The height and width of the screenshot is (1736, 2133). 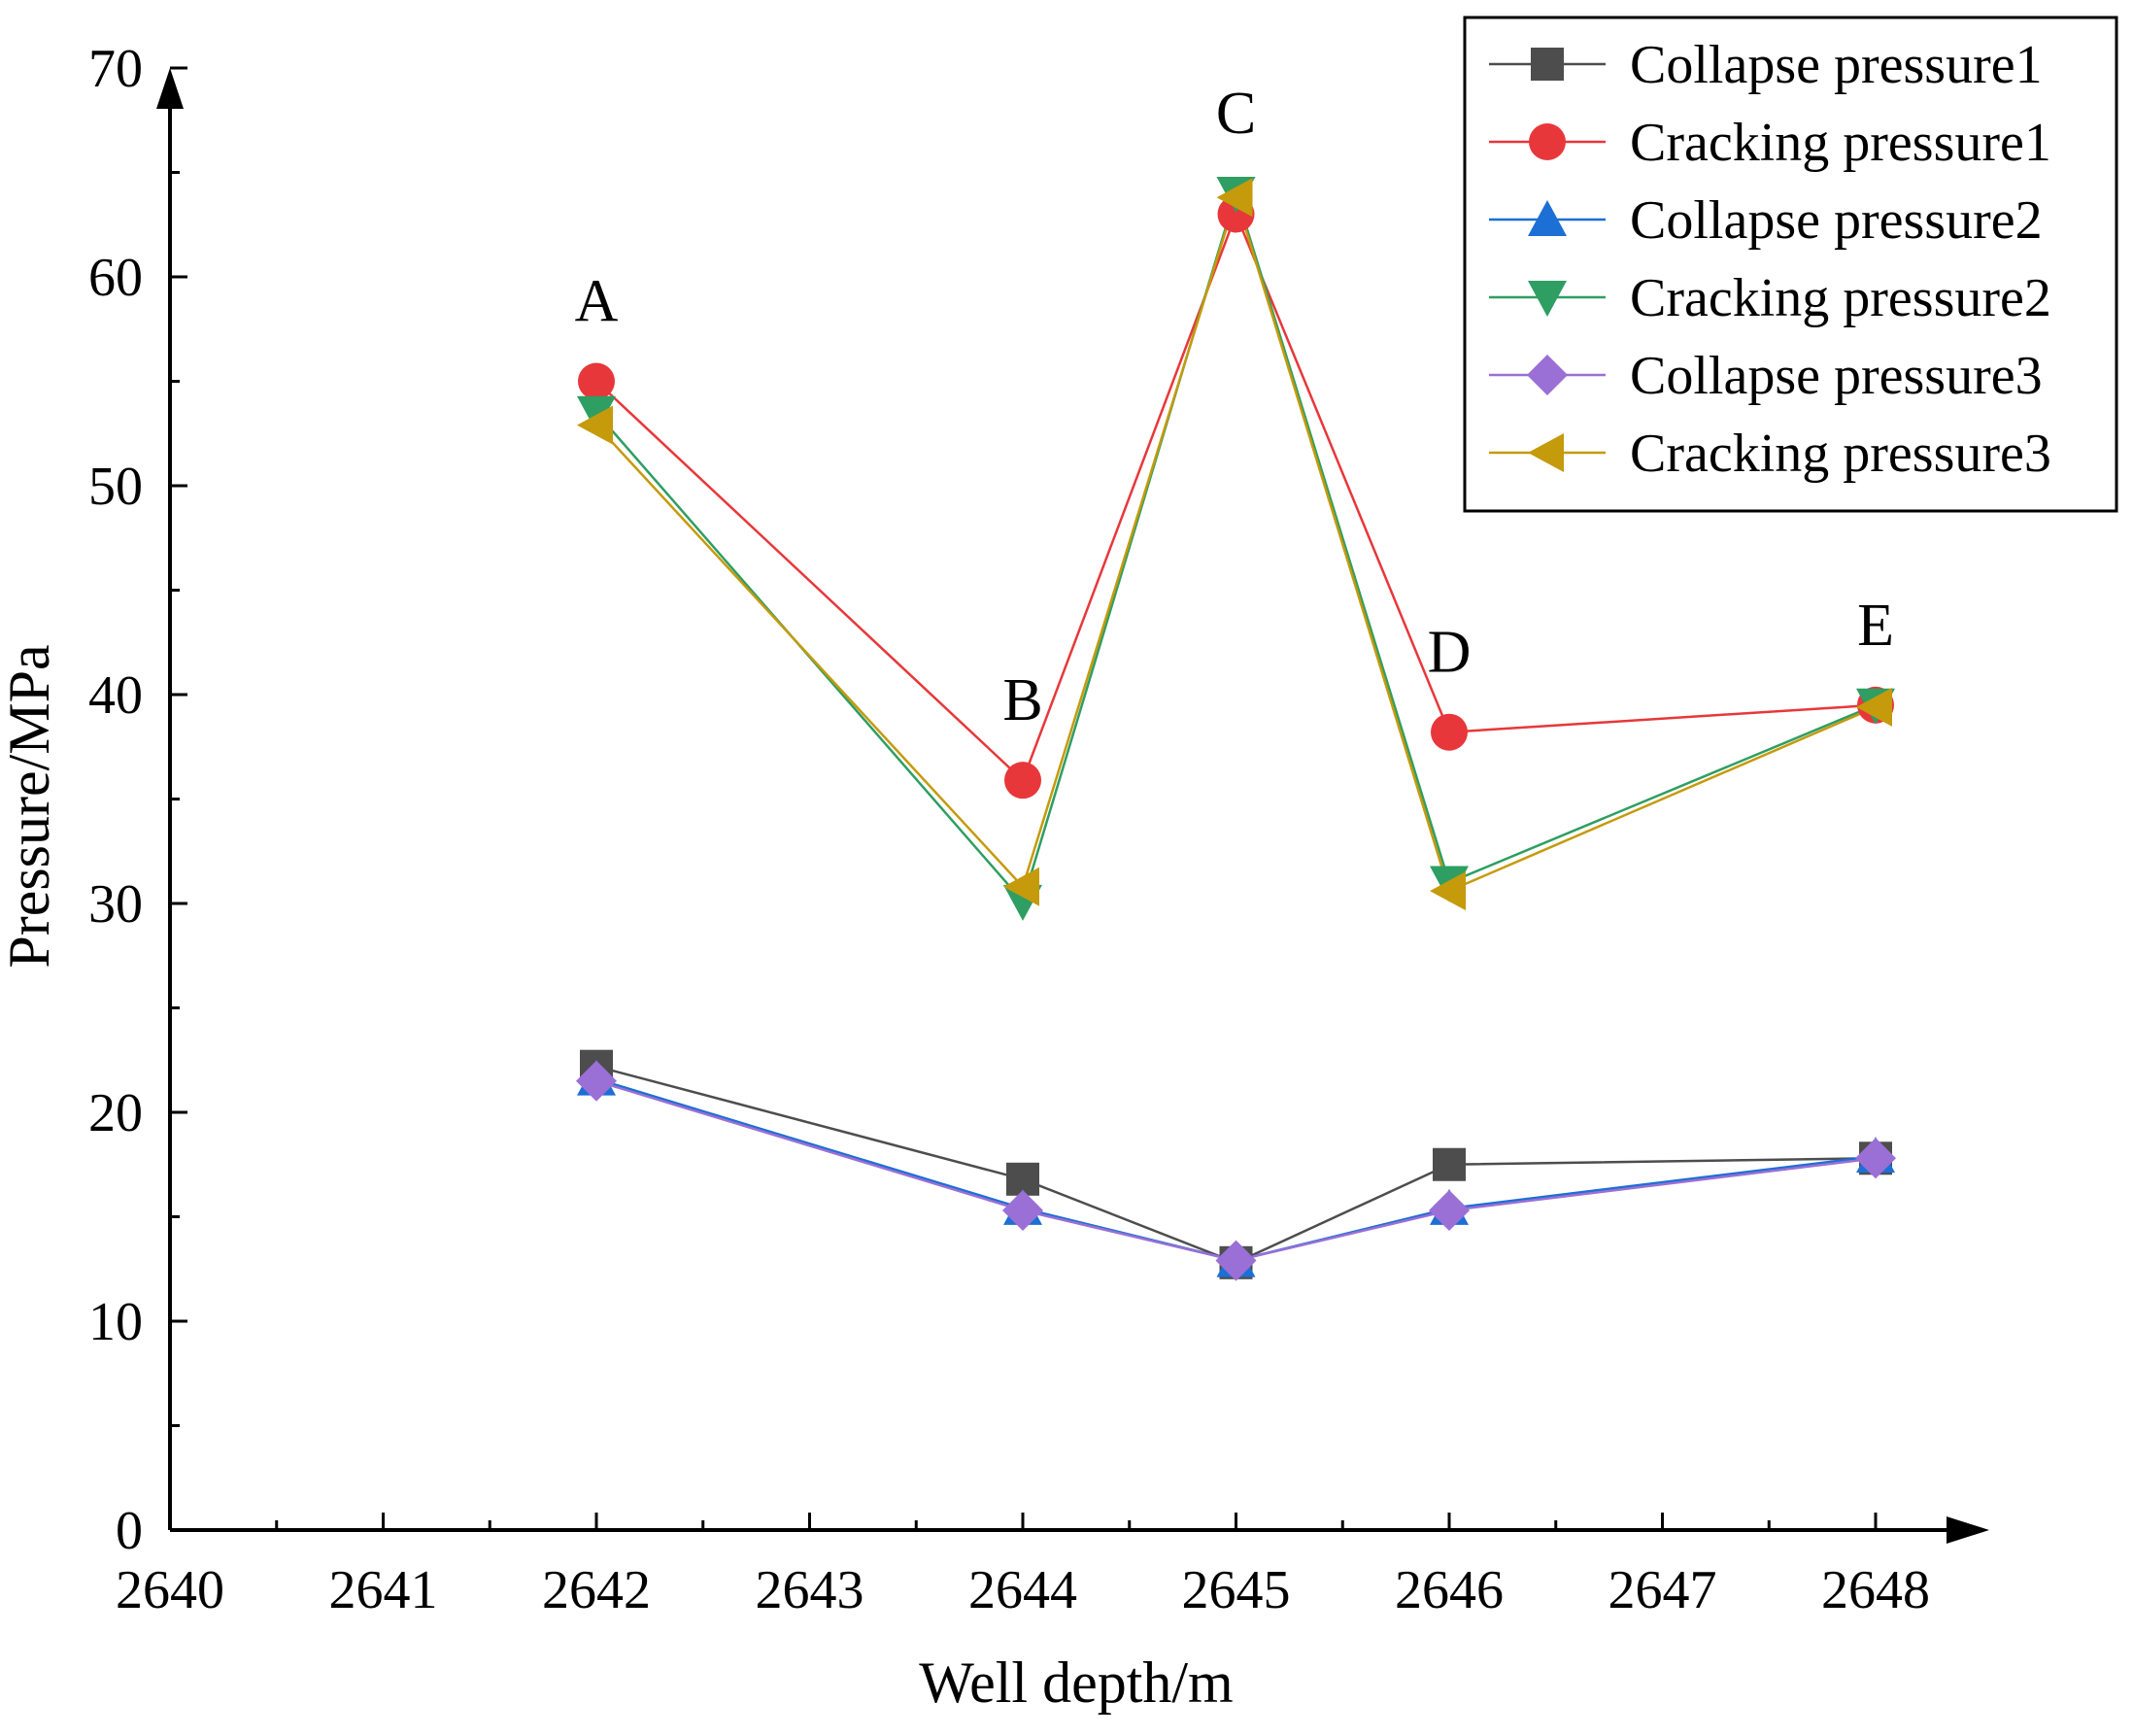 What do you see at coordinates (116, 1322) in the screenshot?
I see `y-tick-label: 10` at bounding box center [116, 1322].